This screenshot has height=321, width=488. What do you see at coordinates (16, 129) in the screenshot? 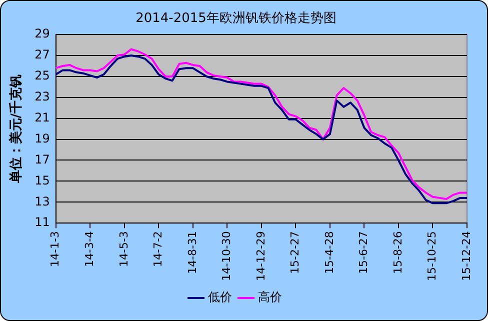
I see `y-axis-title: 单位：美元/千克钒` at bounding box center [16, 129].